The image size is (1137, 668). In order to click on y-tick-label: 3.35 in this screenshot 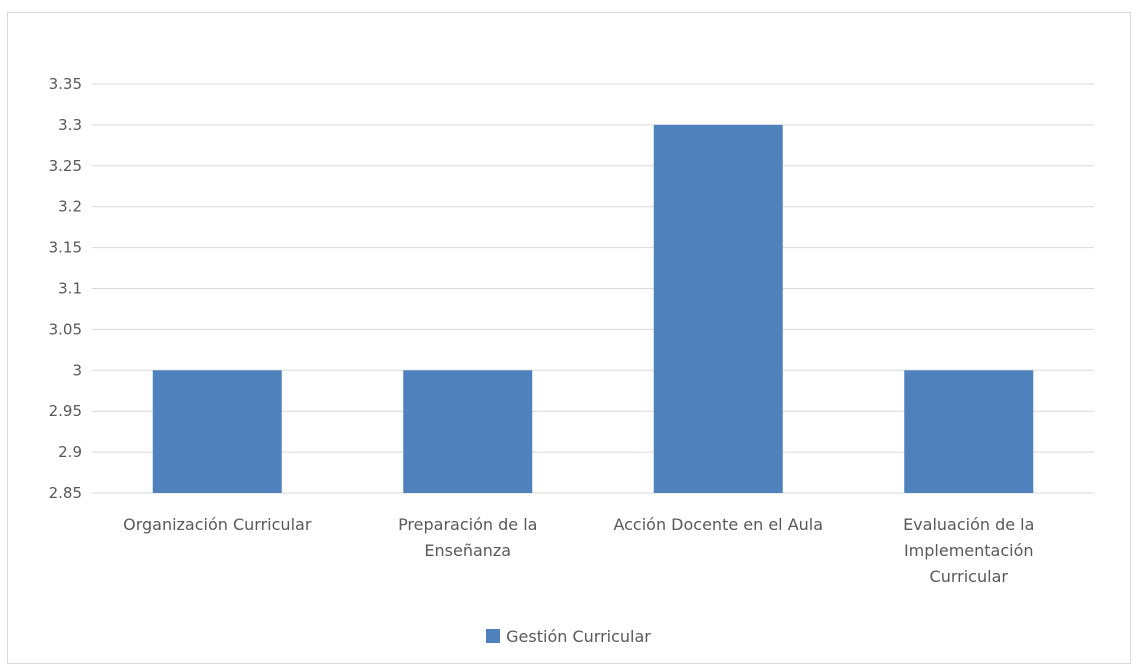, I will do `click(65, 84)`.